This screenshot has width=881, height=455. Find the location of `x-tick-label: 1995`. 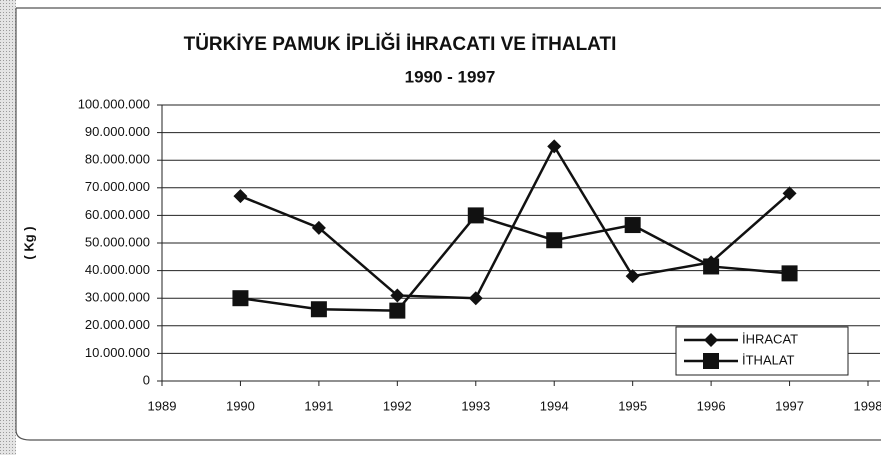

x-tick-label: 1995 is located at coordinates (632, 405).